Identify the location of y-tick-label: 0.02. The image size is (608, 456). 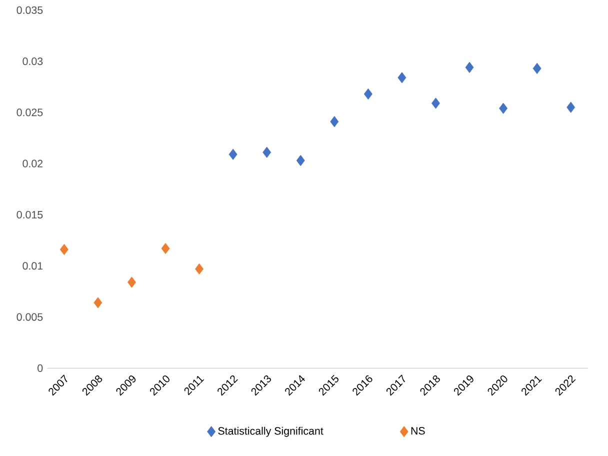
(32, 164).